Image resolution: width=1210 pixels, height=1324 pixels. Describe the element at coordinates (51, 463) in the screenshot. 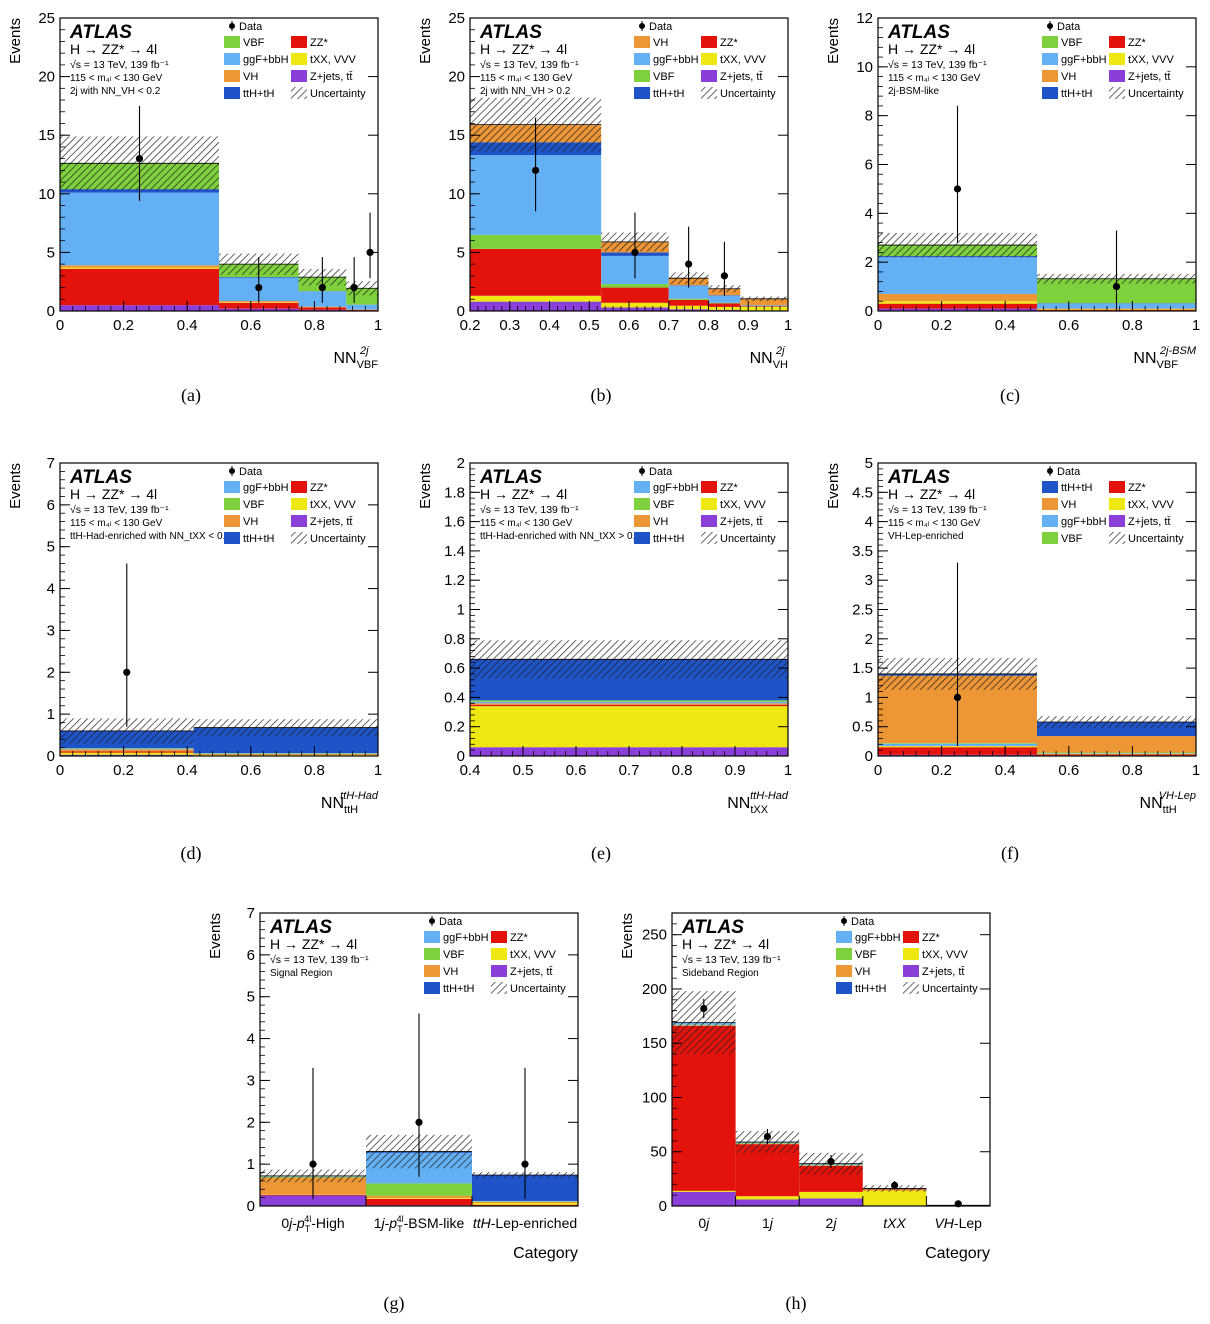

I see `y-tick-label: 7` at that location.